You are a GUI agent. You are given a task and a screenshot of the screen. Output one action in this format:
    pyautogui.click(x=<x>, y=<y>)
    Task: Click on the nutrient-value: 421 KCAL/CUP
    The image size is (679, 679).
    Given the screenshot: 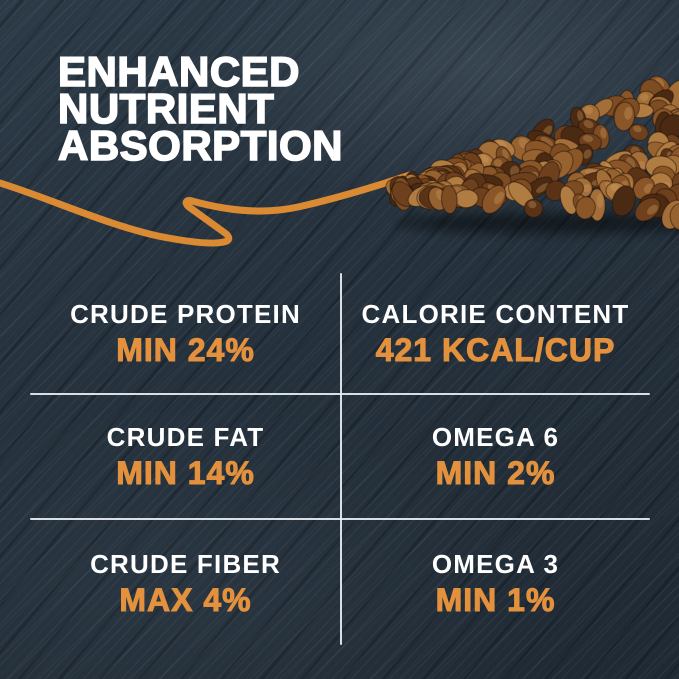 What is the action you would take?
    pyautogui.click(x=495, y=350)
    